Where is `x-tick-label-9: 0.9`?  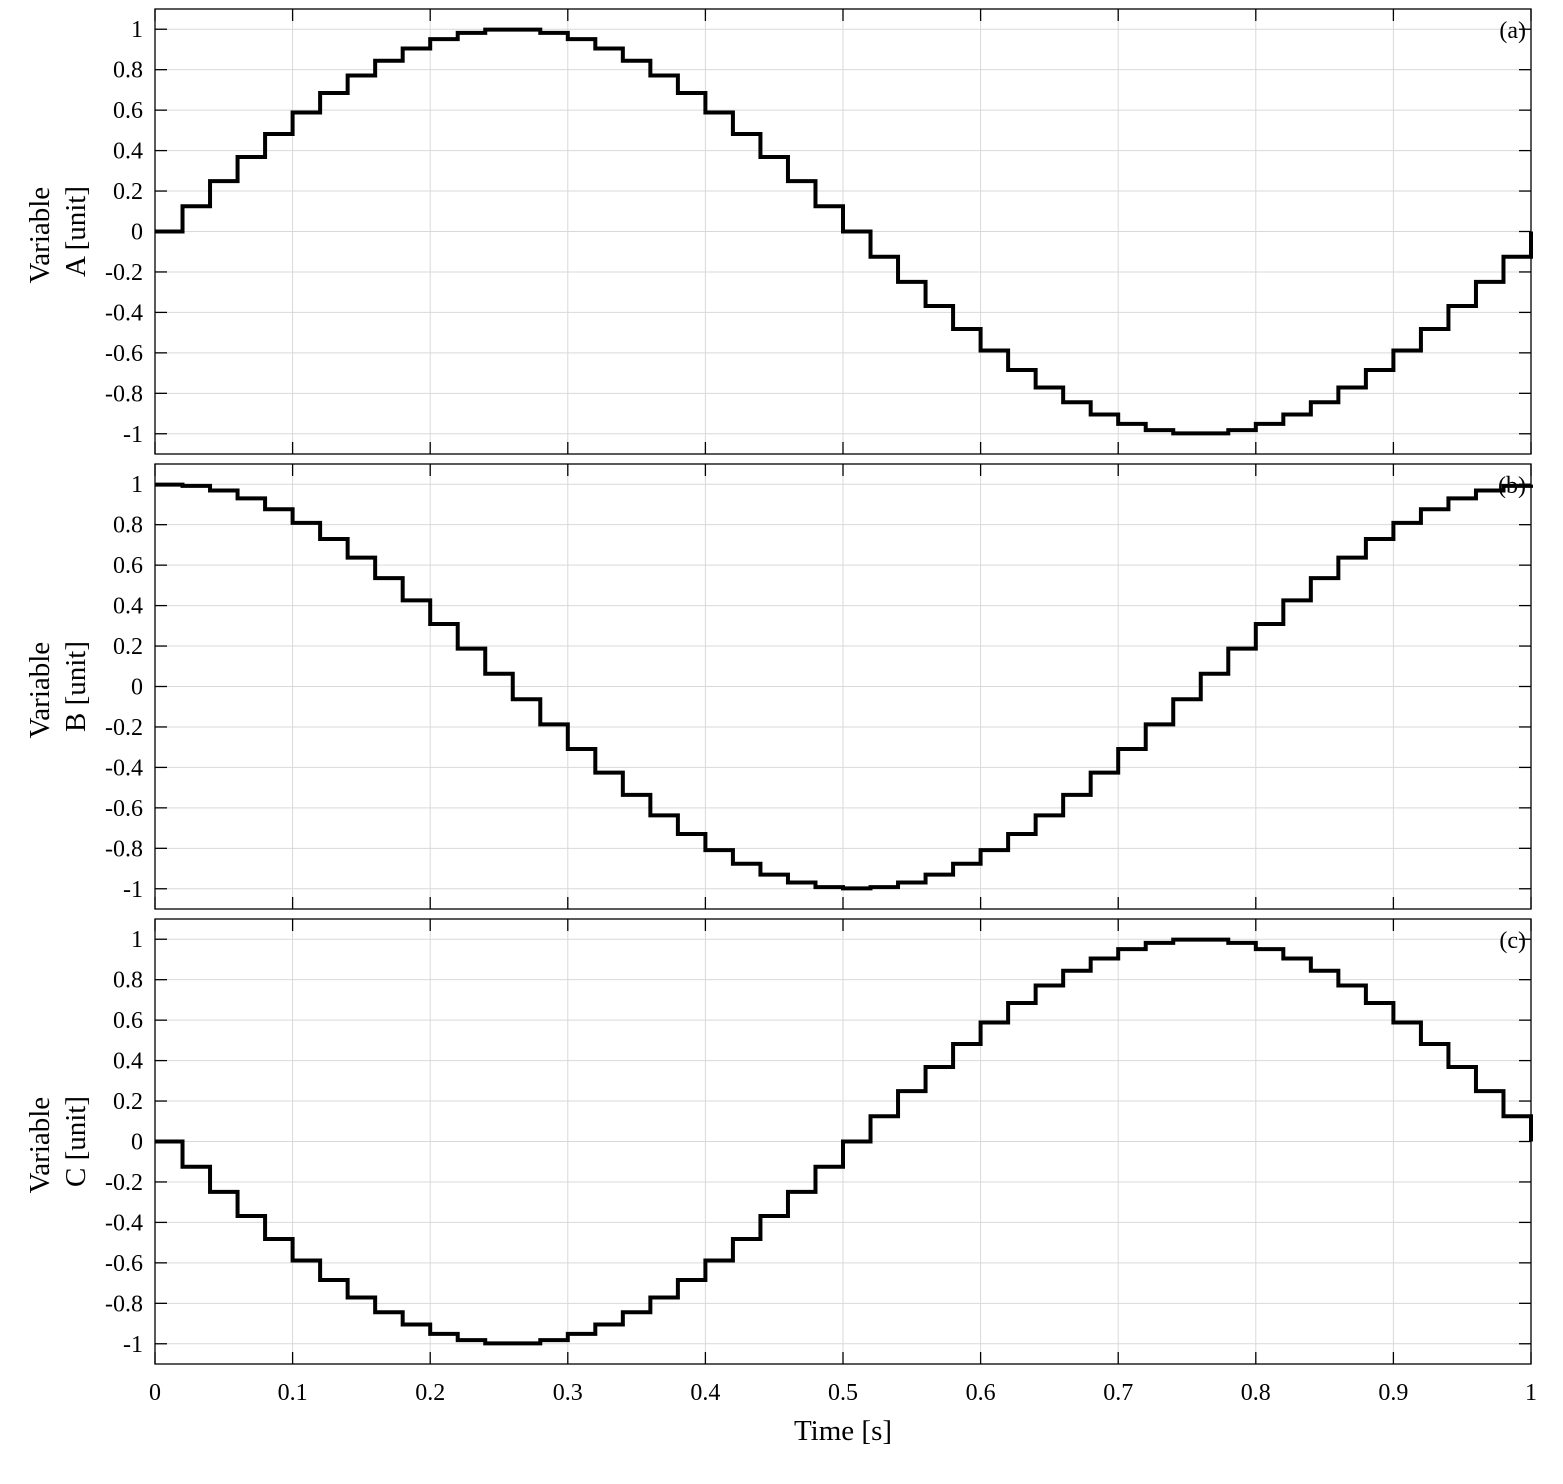 x-tick-label-9: 0.9 is located at coordinates (1393, 1393).